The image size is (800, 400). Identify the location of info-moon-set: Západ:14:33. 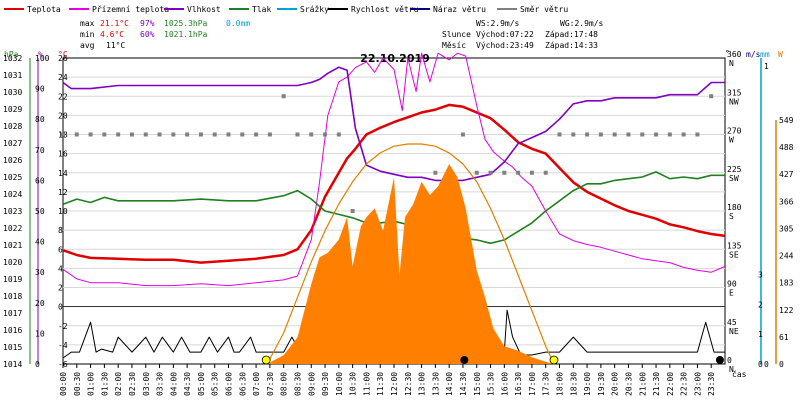
(571, 45).